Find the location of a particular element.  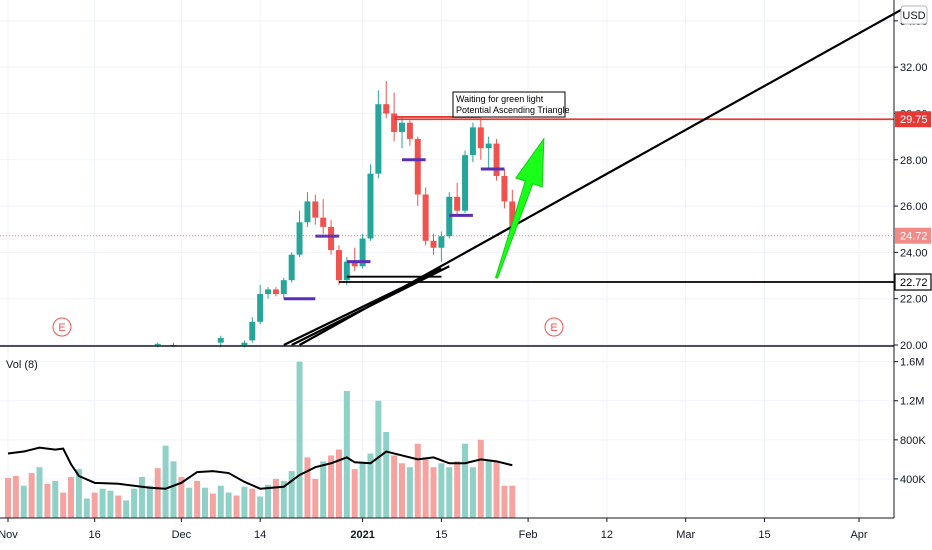

annotation-box is located at coordinates (509, 104).